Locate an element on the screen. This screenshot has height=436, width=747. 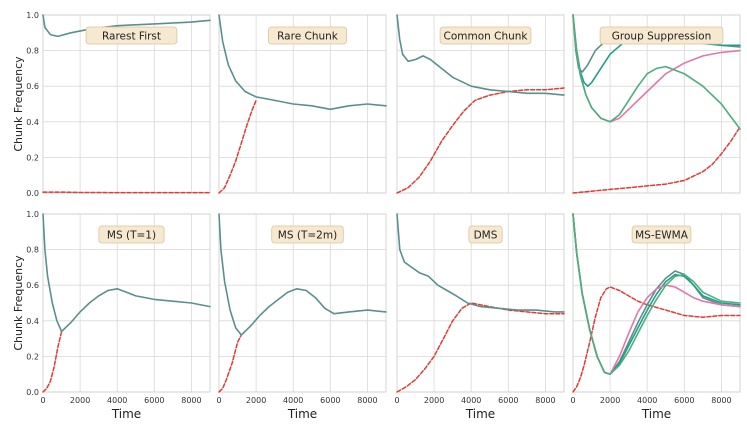
panel-title: MS (T=2m) is located at coordinates (307, 236).